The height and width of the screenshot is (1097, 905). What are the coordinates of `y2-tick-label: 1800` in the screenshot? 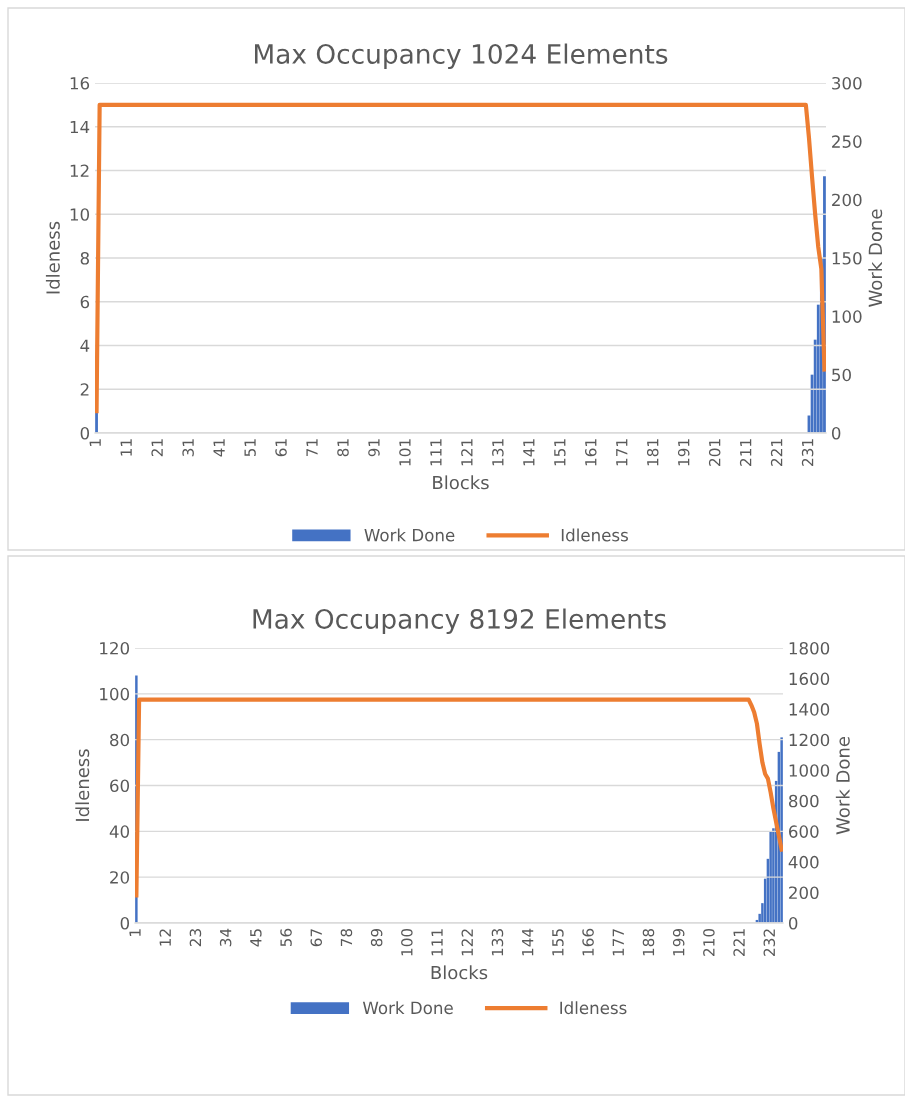 It's located at (809, 648).